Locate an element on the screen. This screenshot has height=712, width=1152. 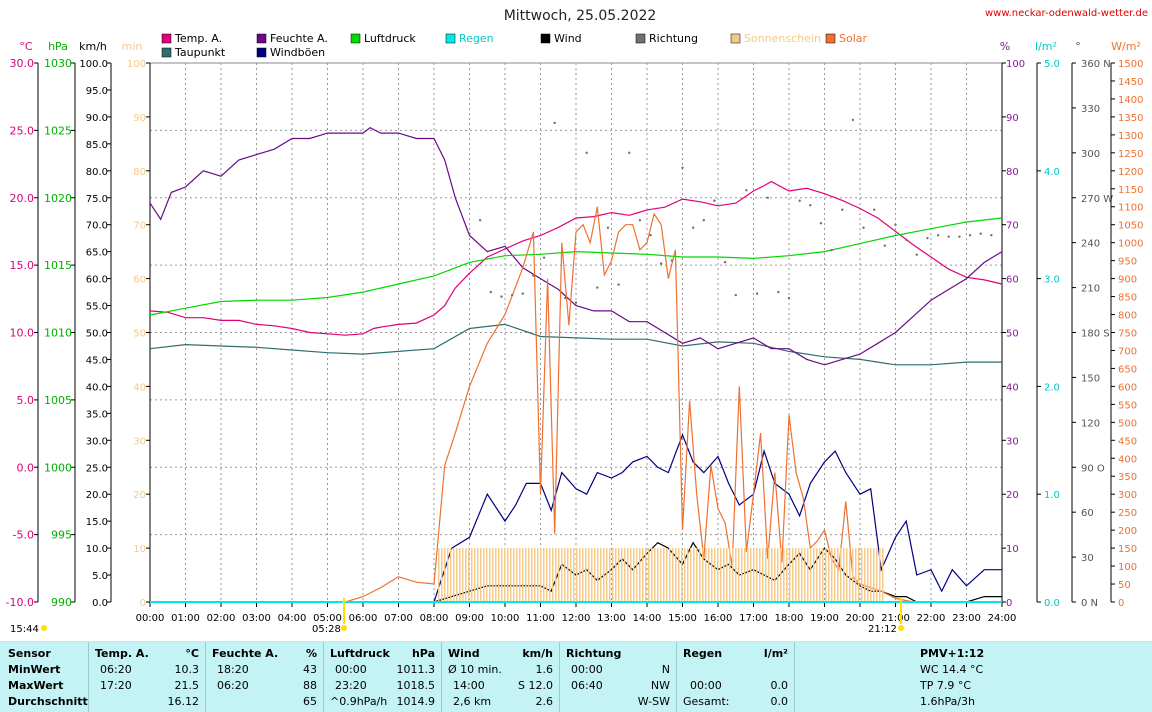
wind-tick-label: 35.0 is located at coordinates (97, 414).